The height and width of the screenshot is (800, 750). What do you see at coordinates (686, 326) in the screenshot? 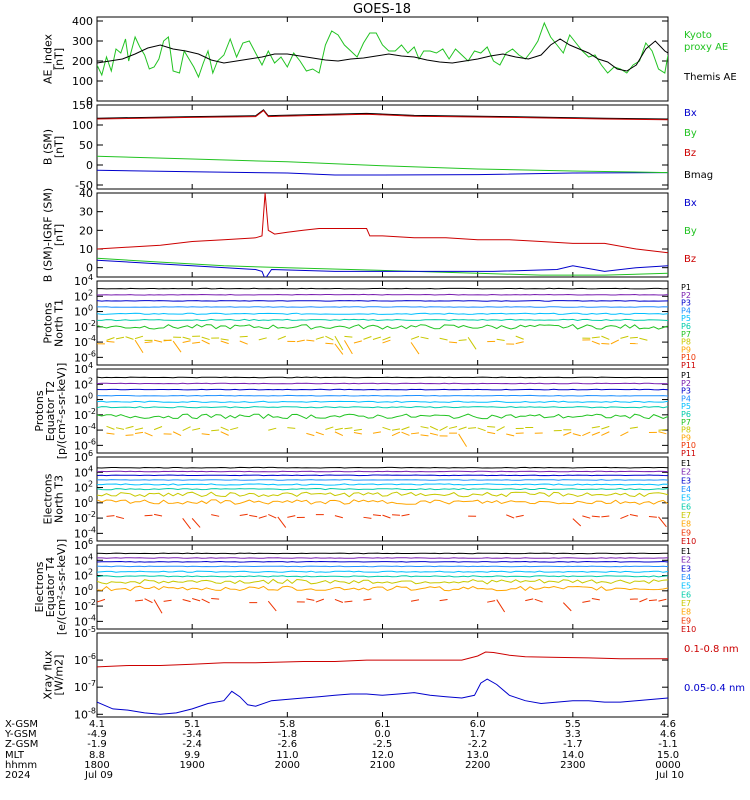
I see `legend-entry: P6` at bounding box center [686, 326].